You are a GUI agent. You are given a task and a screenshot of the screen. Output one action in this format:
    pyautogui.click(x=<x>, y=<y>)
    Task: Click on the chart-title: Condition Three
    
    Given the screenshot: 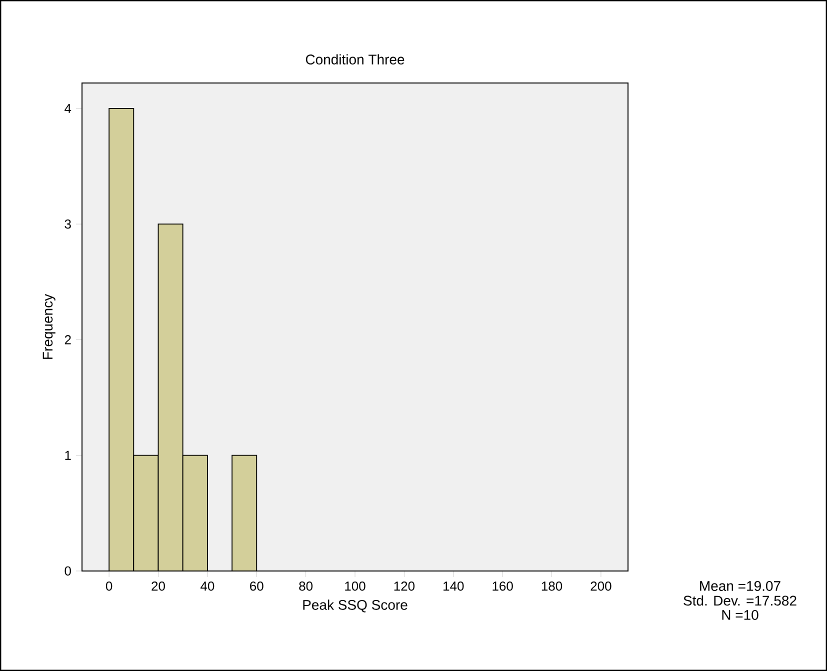 What is the action you would take?
    pyautogui.click(x=355, y=59)
    